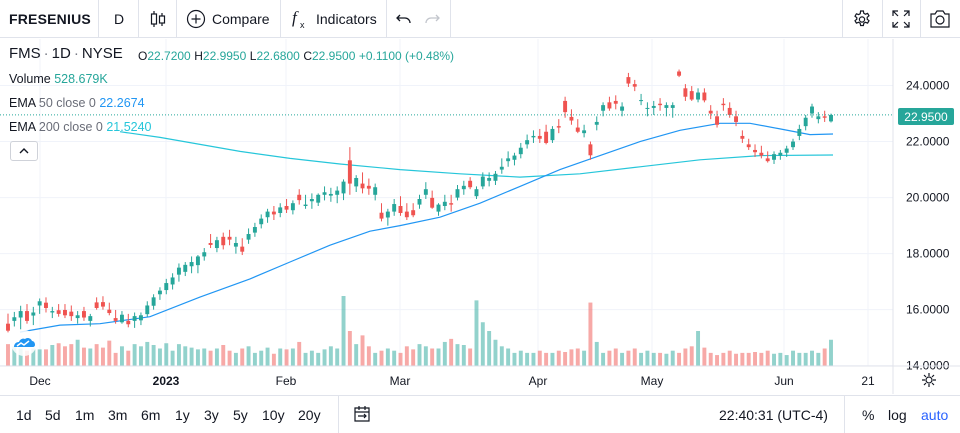 This screenshot has width=960, height=433. What do you see at coordinates (77, 103) in the screenshot?
I see `legend-ema50: EMA 50 close 0 22.2674` at bounding box center [77, 103].